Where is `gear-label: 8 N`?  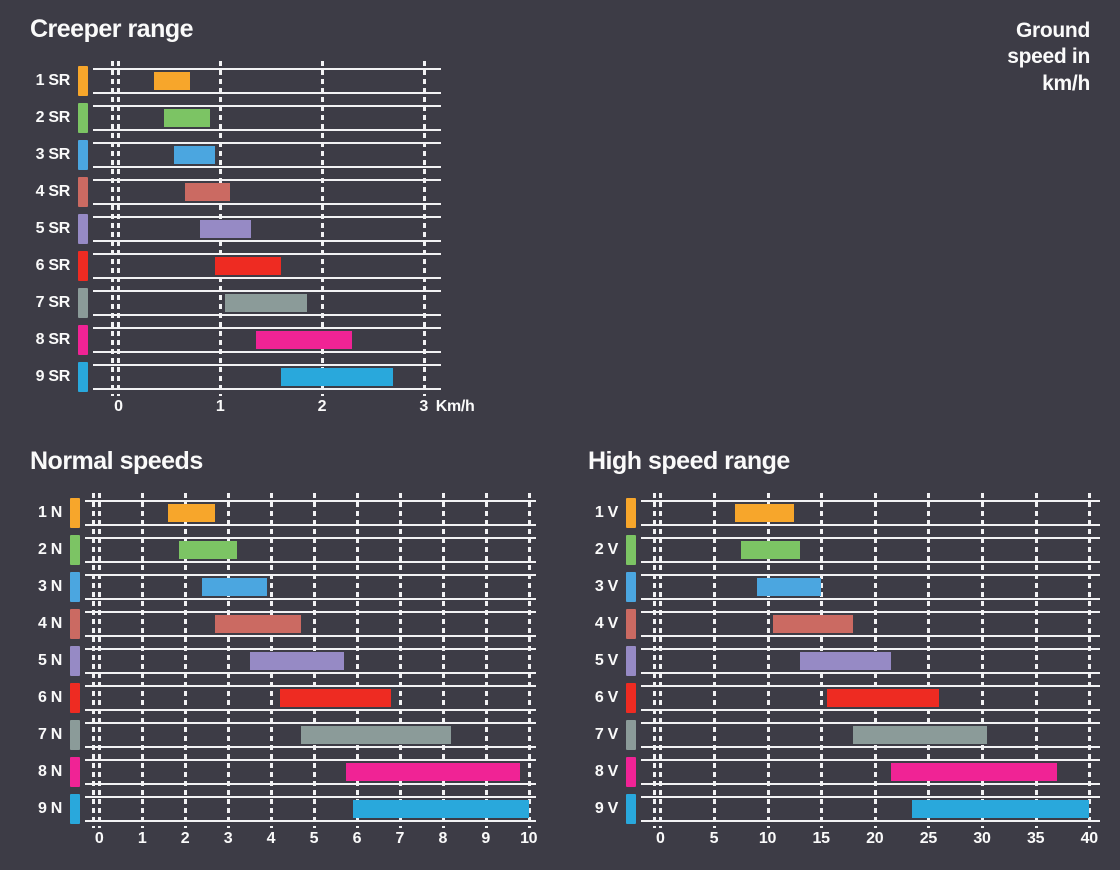 gear-label: 8 N is located at coordinates (50, 771).